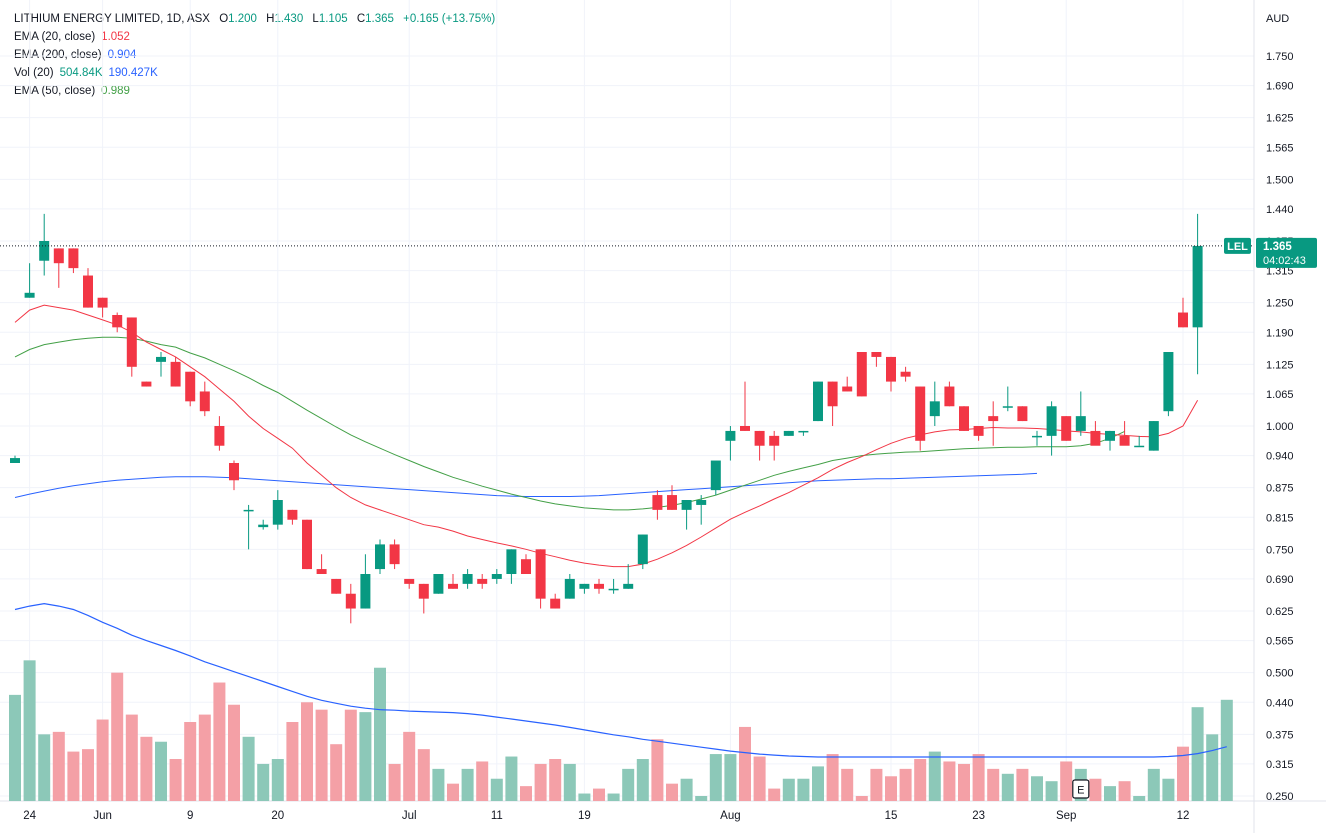 This screenshot has width=1326, height=833. Describe the element at coordinates (55, 37) in the screenshot. I see `ema20-label: EMA (20, close)` at that location.